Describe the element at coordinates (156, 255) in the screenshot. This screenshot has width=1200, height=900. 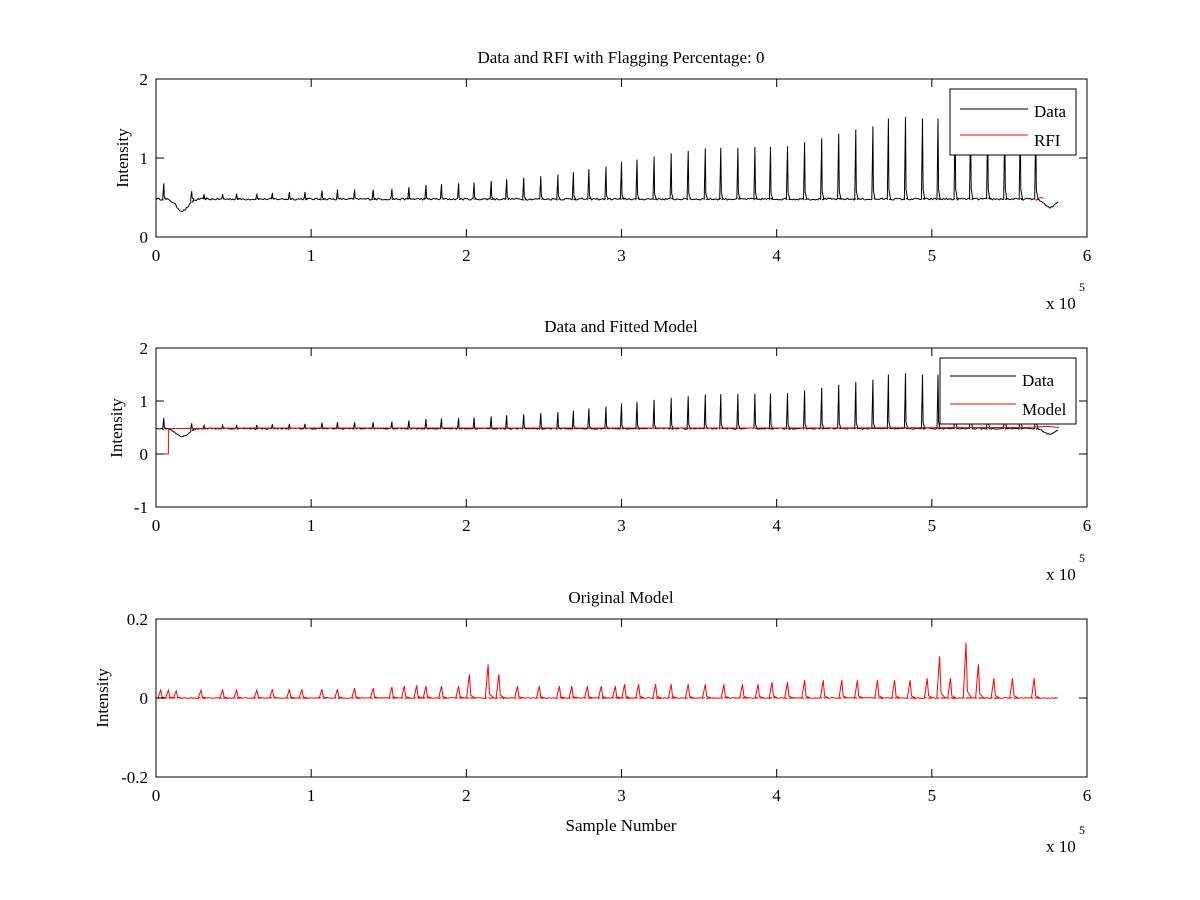
I see `panel-1-xtick-label: 0` at that location.